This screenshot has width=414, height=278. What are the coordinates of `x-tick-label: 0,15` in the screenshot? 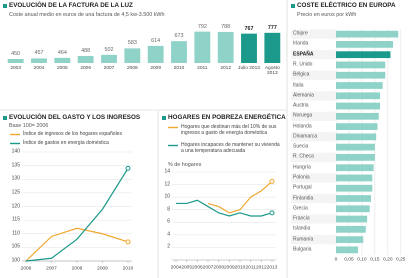 It's located at (375, 260).